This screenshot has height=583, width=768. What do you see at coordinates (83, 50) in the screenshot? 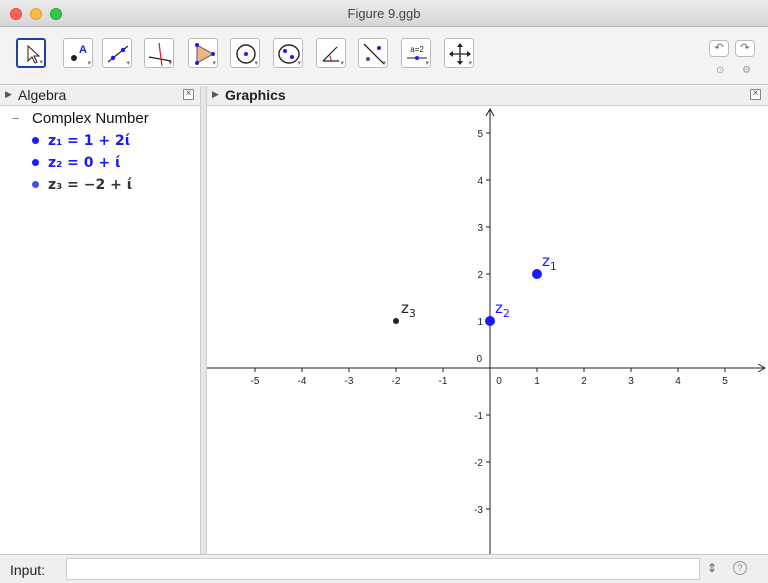
I see `svg-text: A` at bounding box center [83, 50].